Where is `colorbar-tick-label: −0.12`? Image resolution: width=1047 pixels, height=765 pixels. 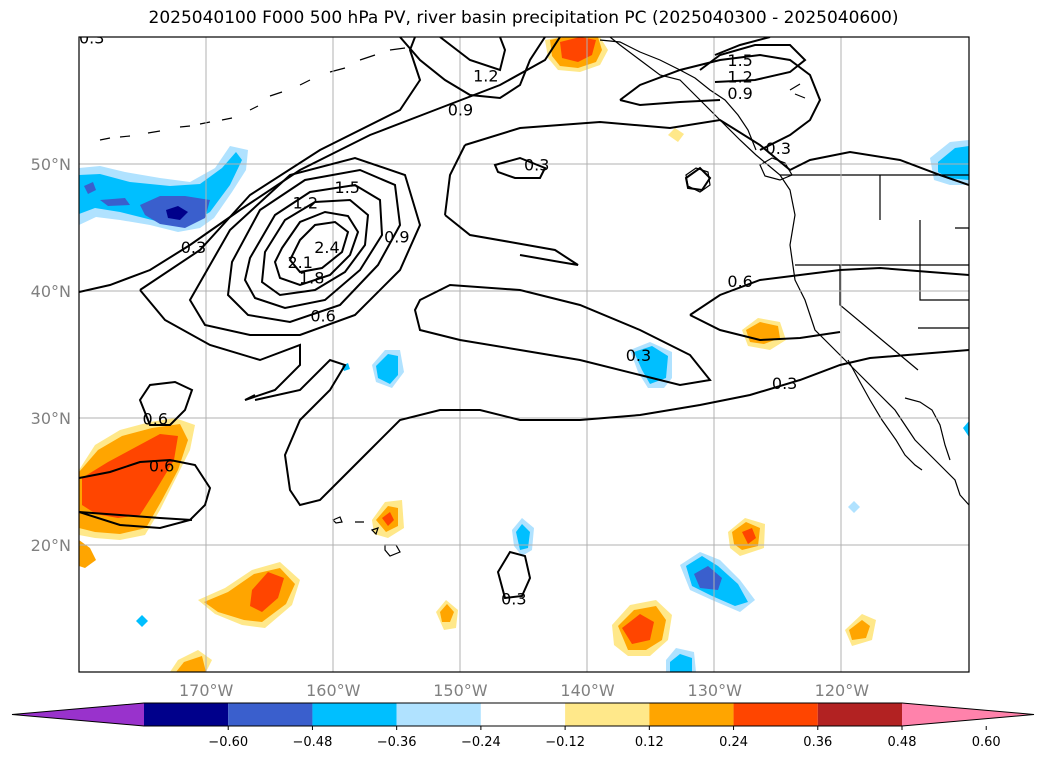
colorbar-tick-label: −0.12 is located at coordinates (565, 742).